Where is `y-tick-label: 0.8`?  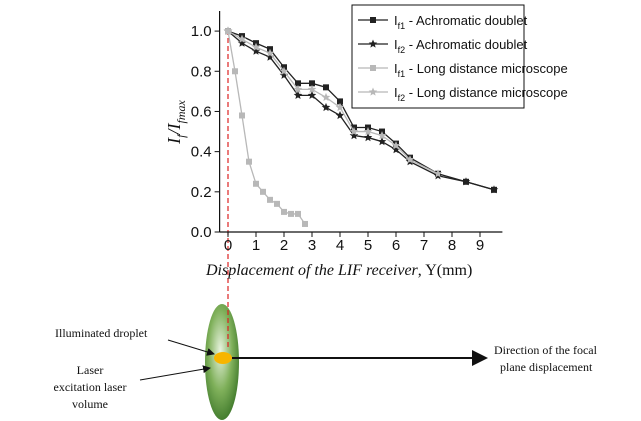 y-tick-label: 0.8 is located at coordinates (201, 71).